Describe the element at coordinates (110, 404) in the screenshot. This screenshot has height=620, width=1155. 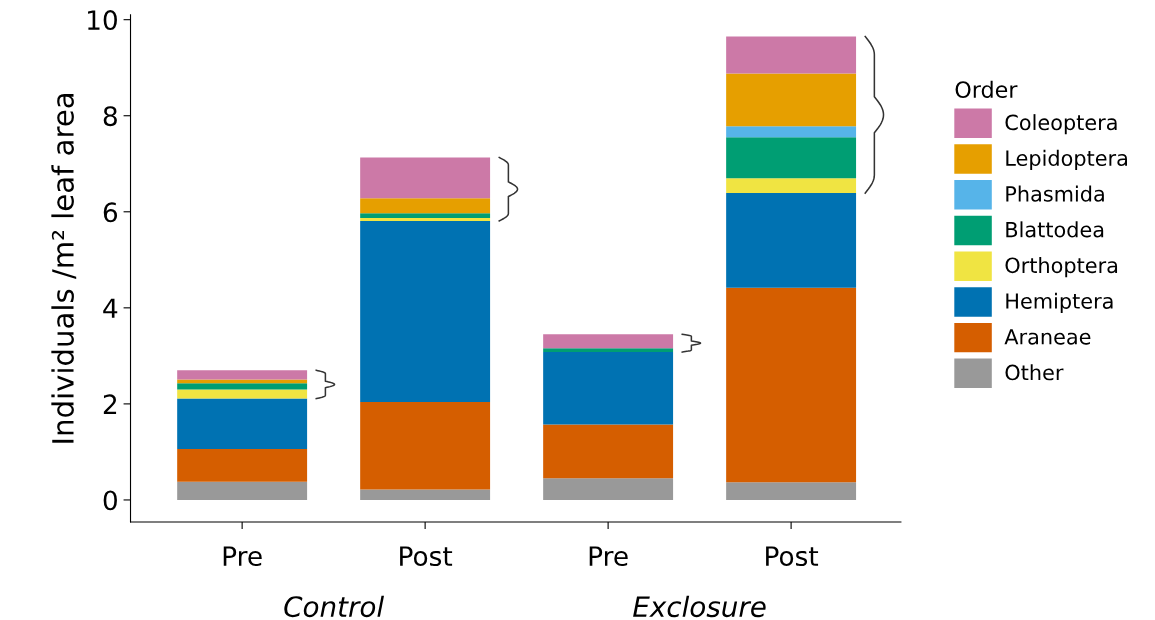
I see `y-tick-label: 2` at that location.